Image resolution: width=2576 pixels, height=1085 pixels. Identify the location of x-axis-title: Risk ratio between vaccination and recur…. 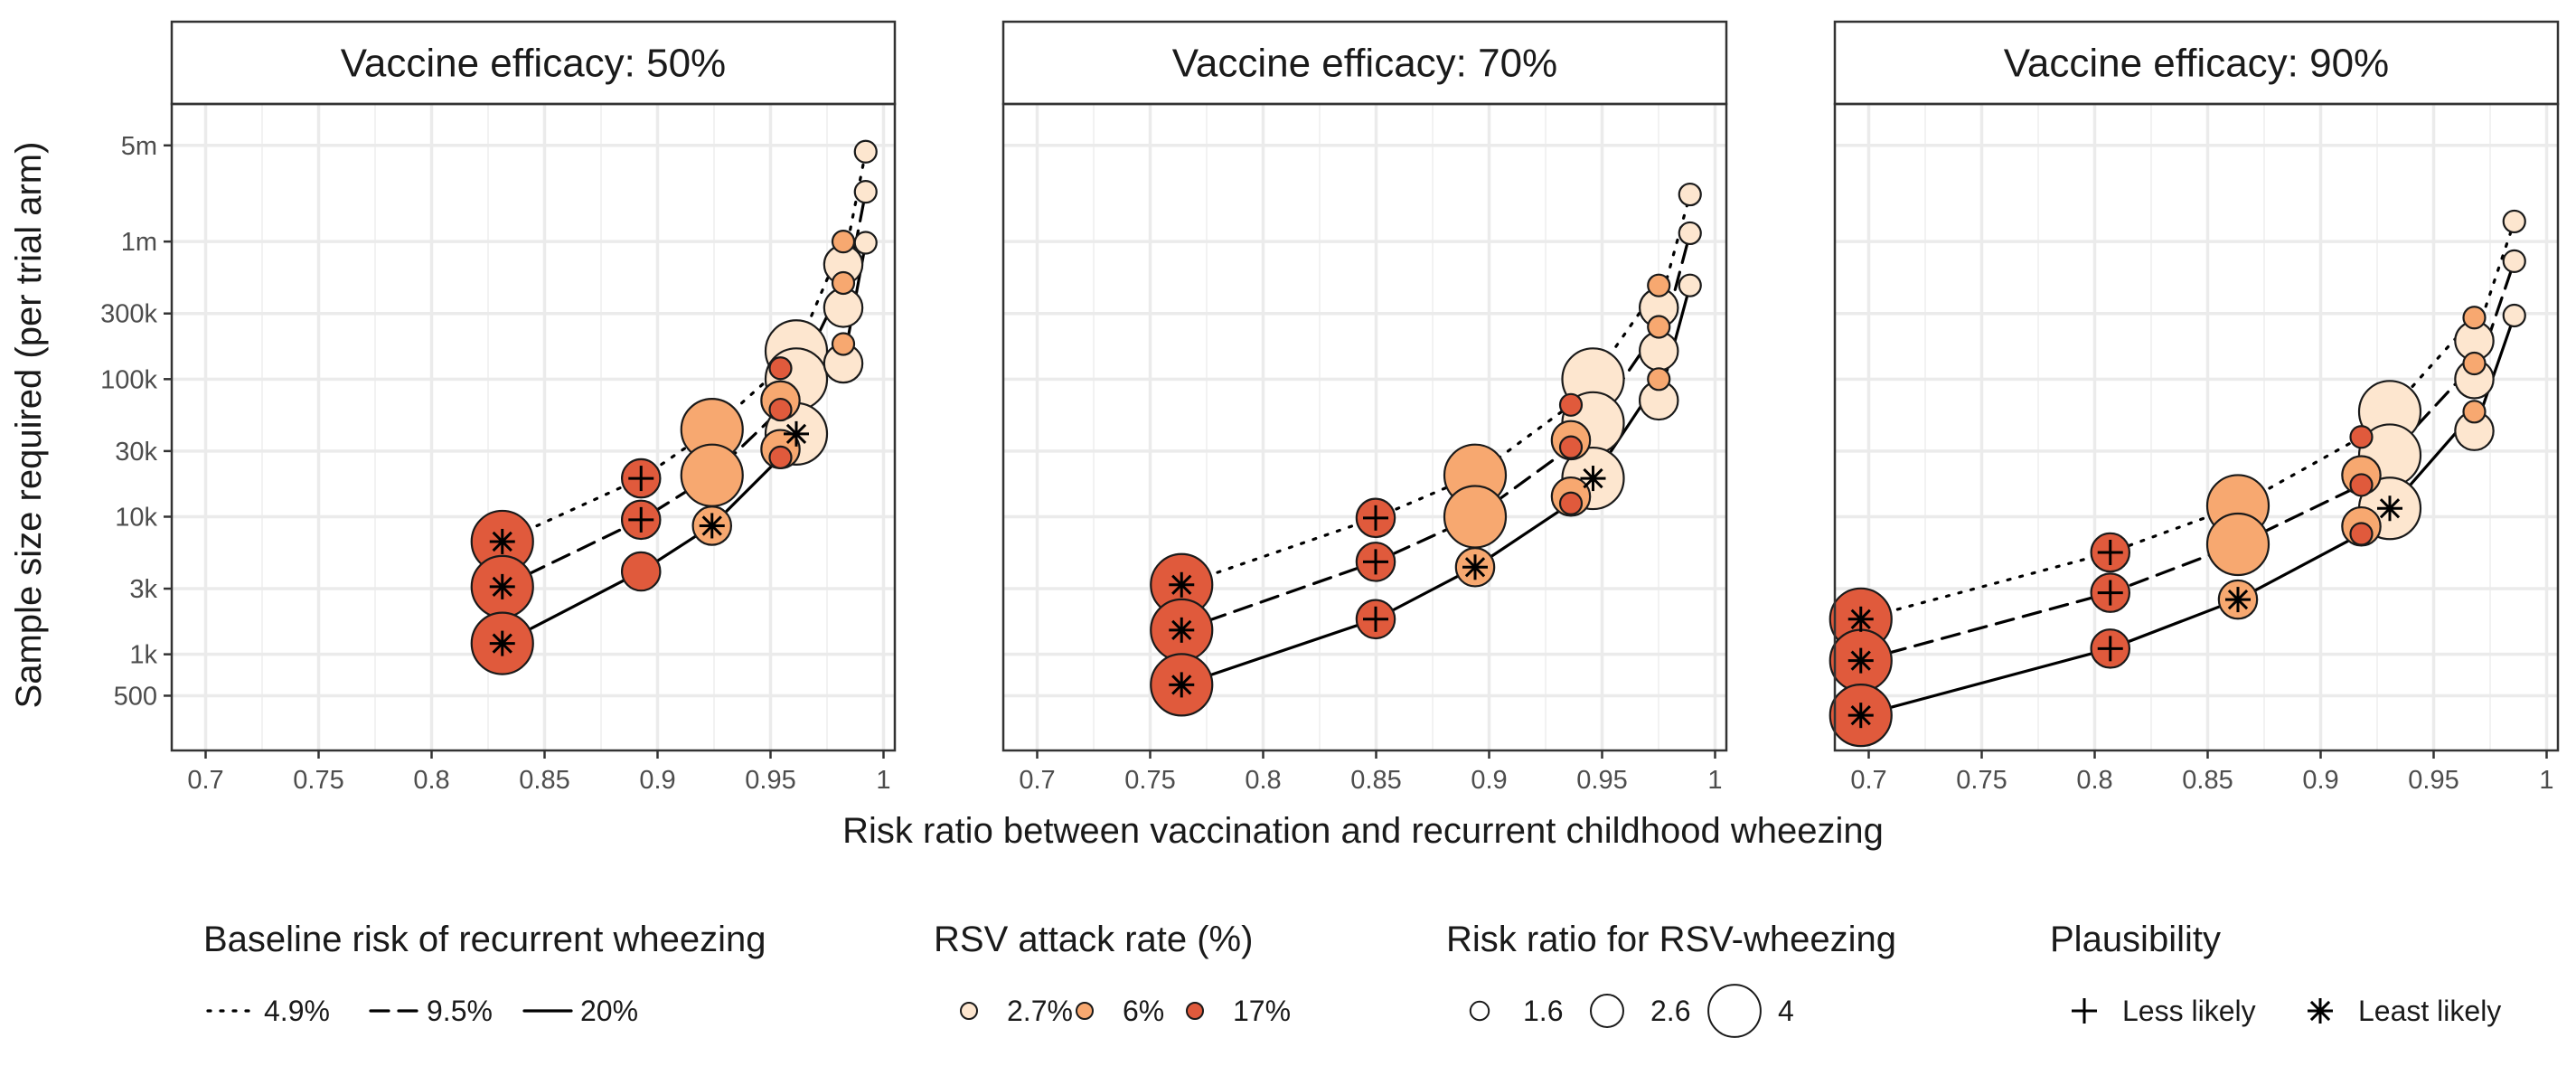
(1363, 831).